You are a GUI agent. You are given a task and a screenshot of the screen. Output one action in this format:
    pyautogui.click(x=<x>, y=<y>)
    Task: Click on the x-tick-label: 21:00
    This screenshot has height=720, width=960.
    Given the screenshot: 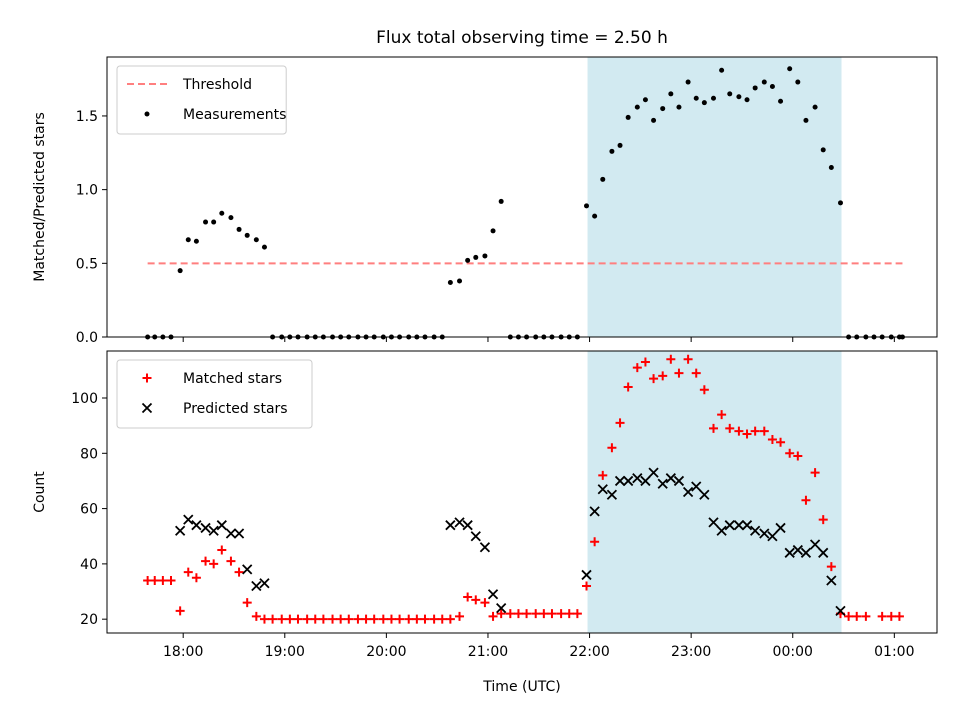 What is the action you would take?
    pyautogui.click(x=488, y=652)
    